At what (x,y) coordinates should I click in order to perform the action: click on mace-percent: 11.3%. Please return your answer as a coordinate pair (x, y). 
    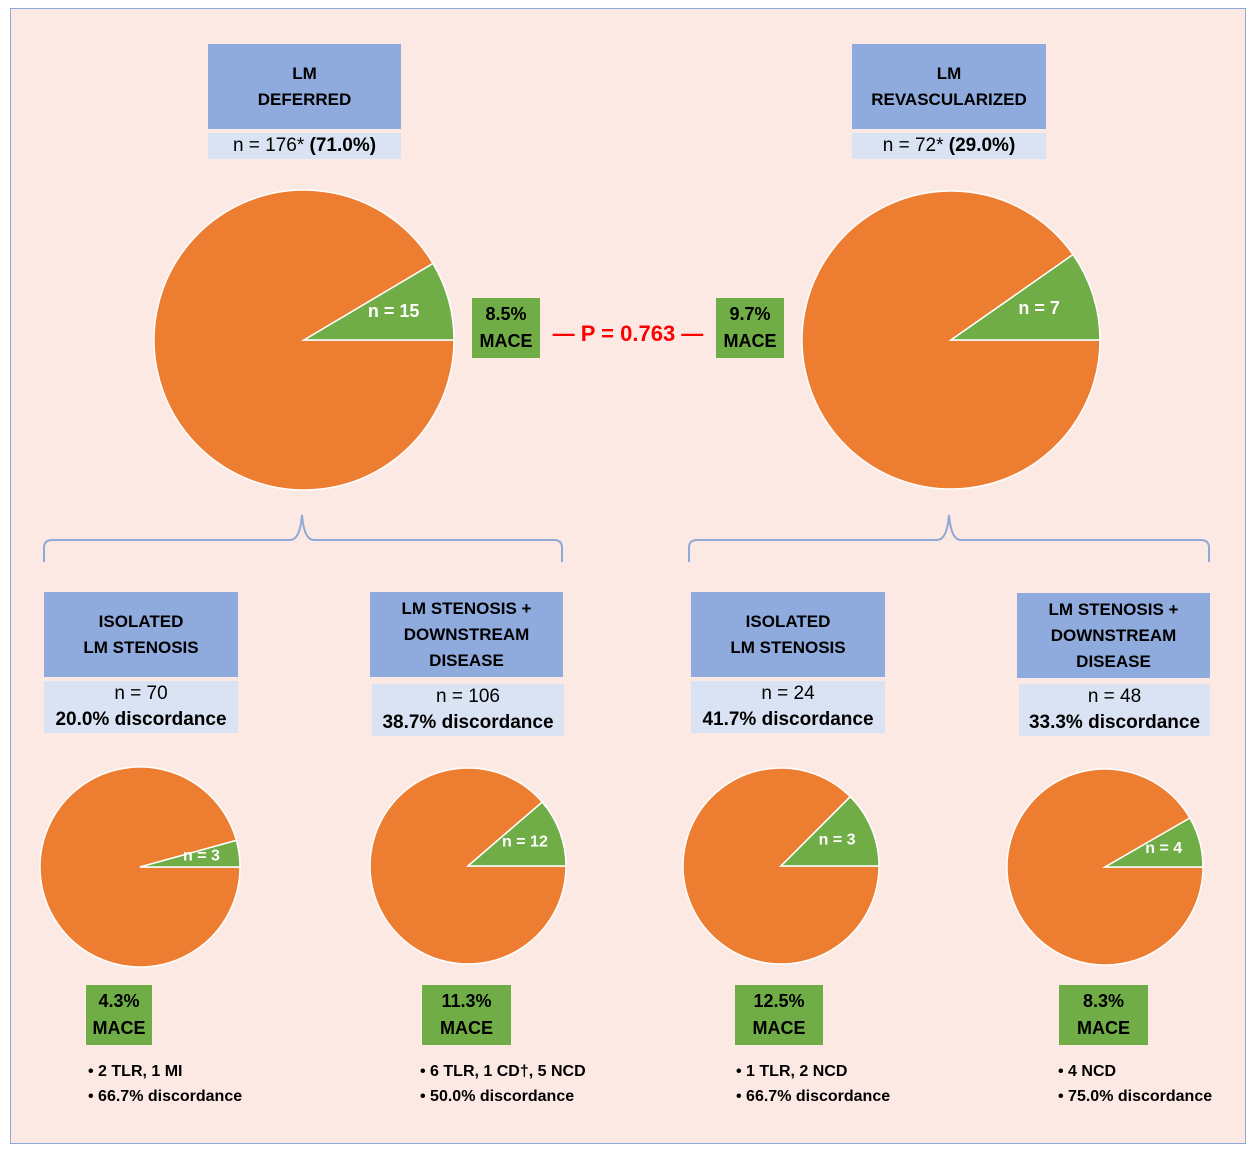
    Looking at the image, I should click on (466, 1001).